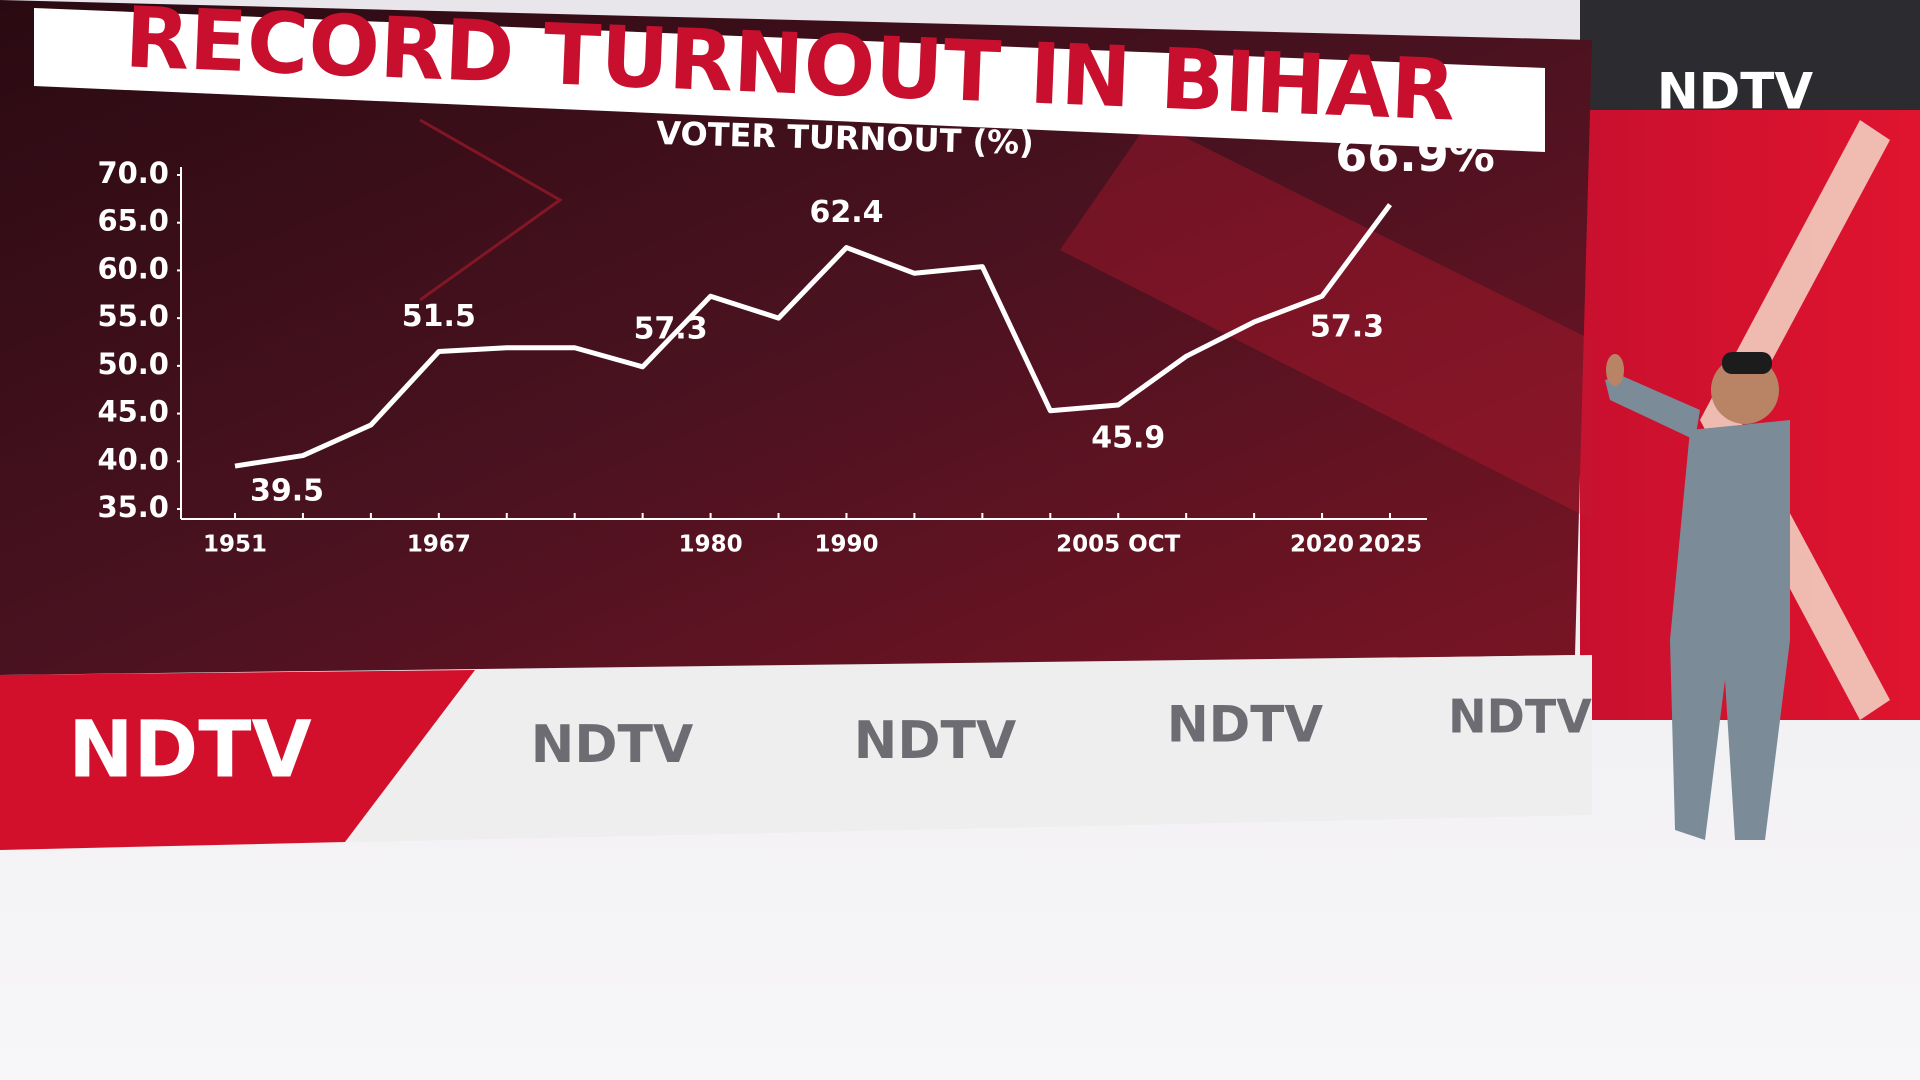  I want to click on x-tick-label: 1980, so click(711, 545).